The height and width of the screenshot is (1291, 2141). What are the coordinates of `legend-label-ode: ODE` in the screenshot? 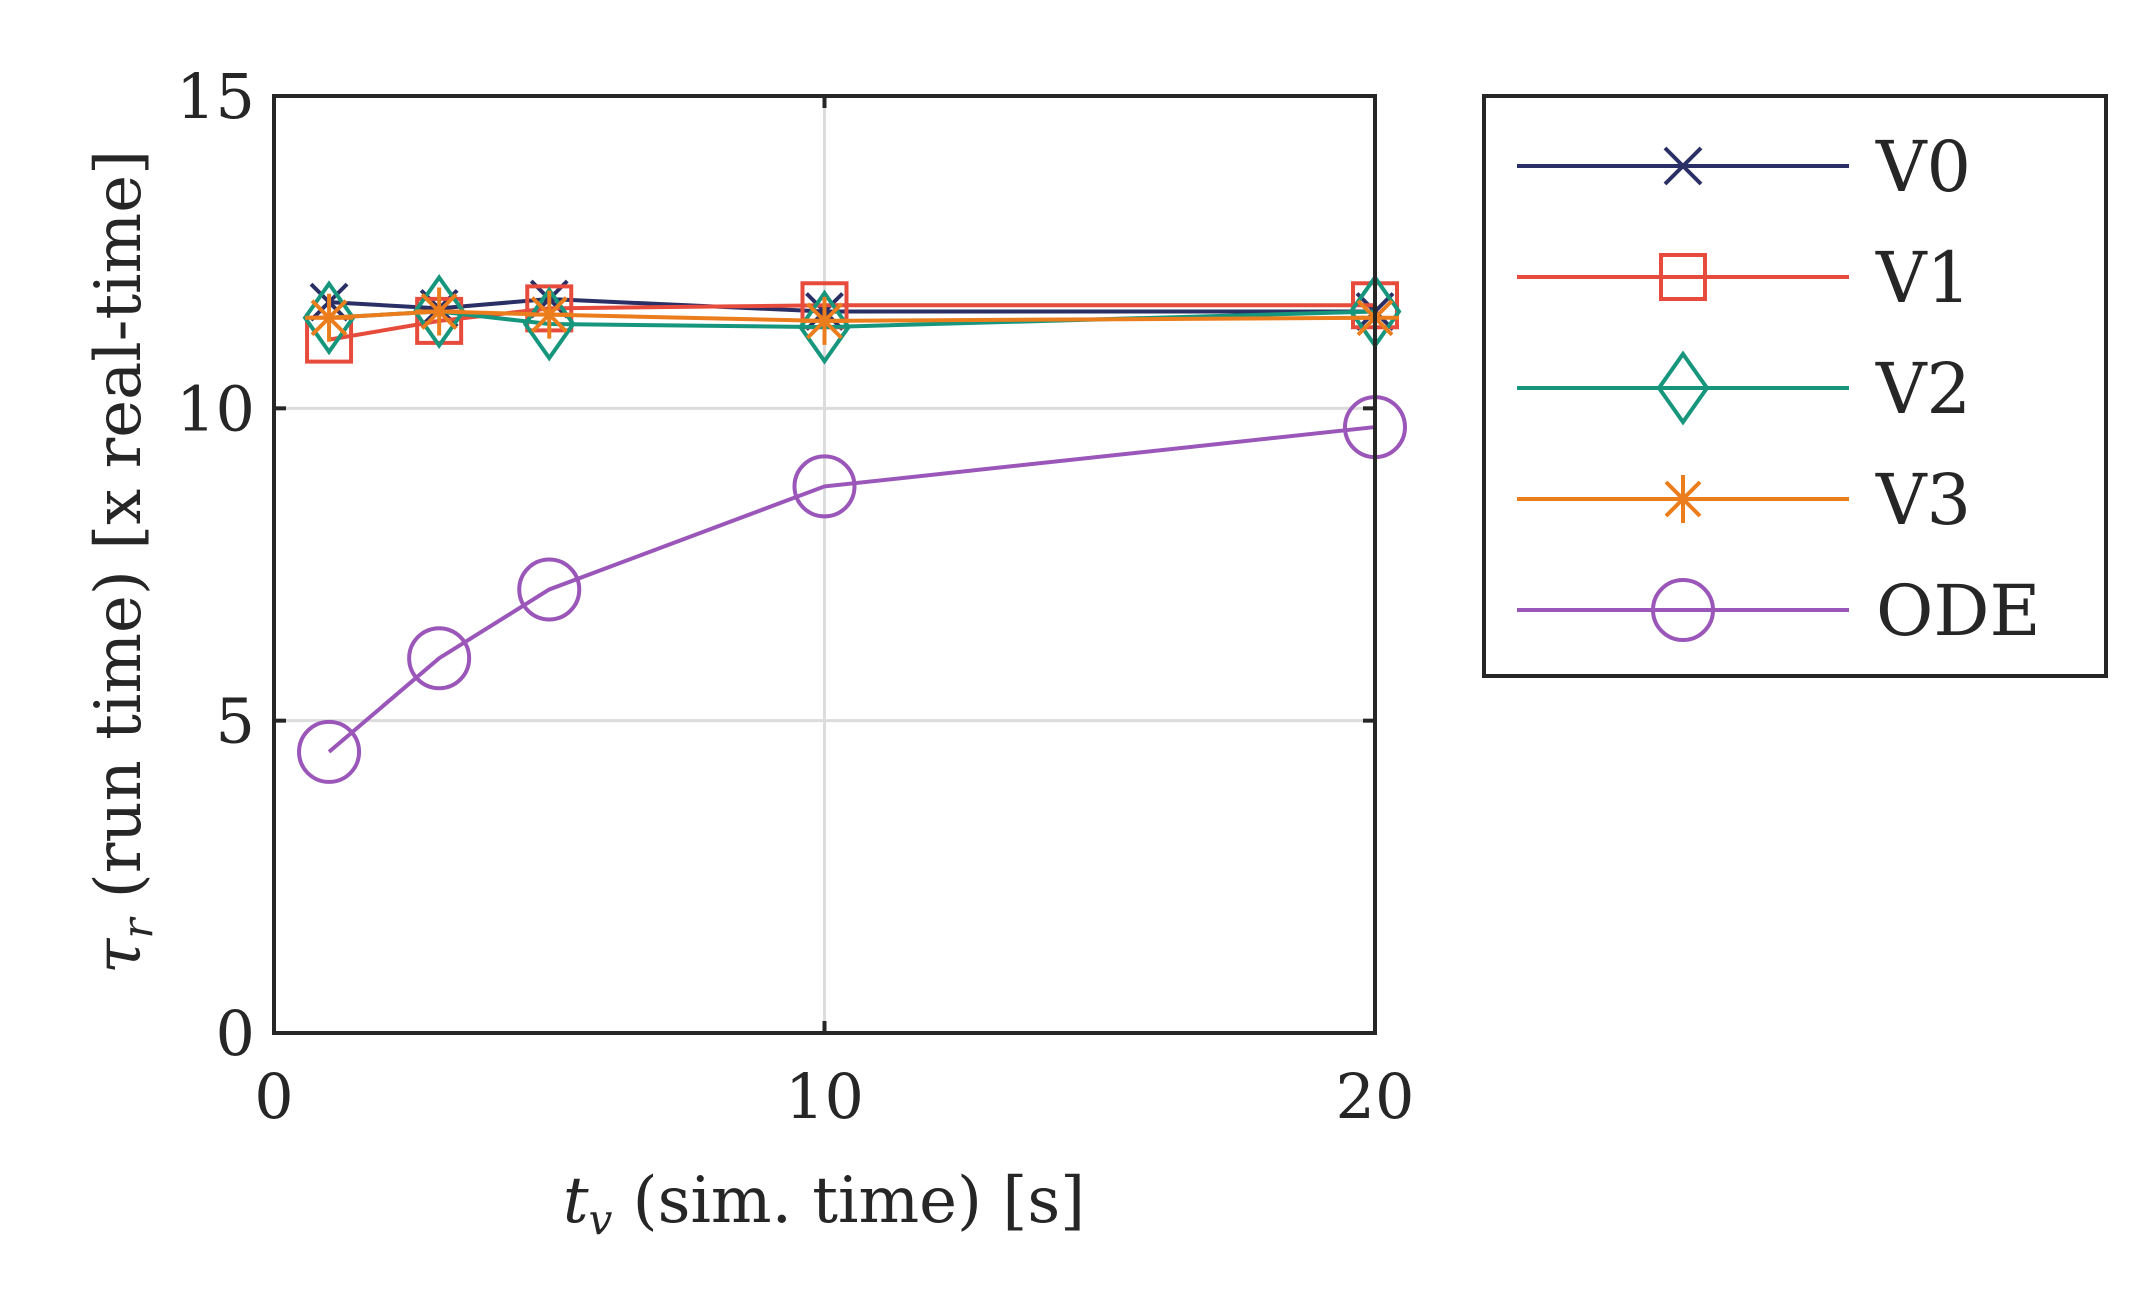 It's located at (1958, 611).